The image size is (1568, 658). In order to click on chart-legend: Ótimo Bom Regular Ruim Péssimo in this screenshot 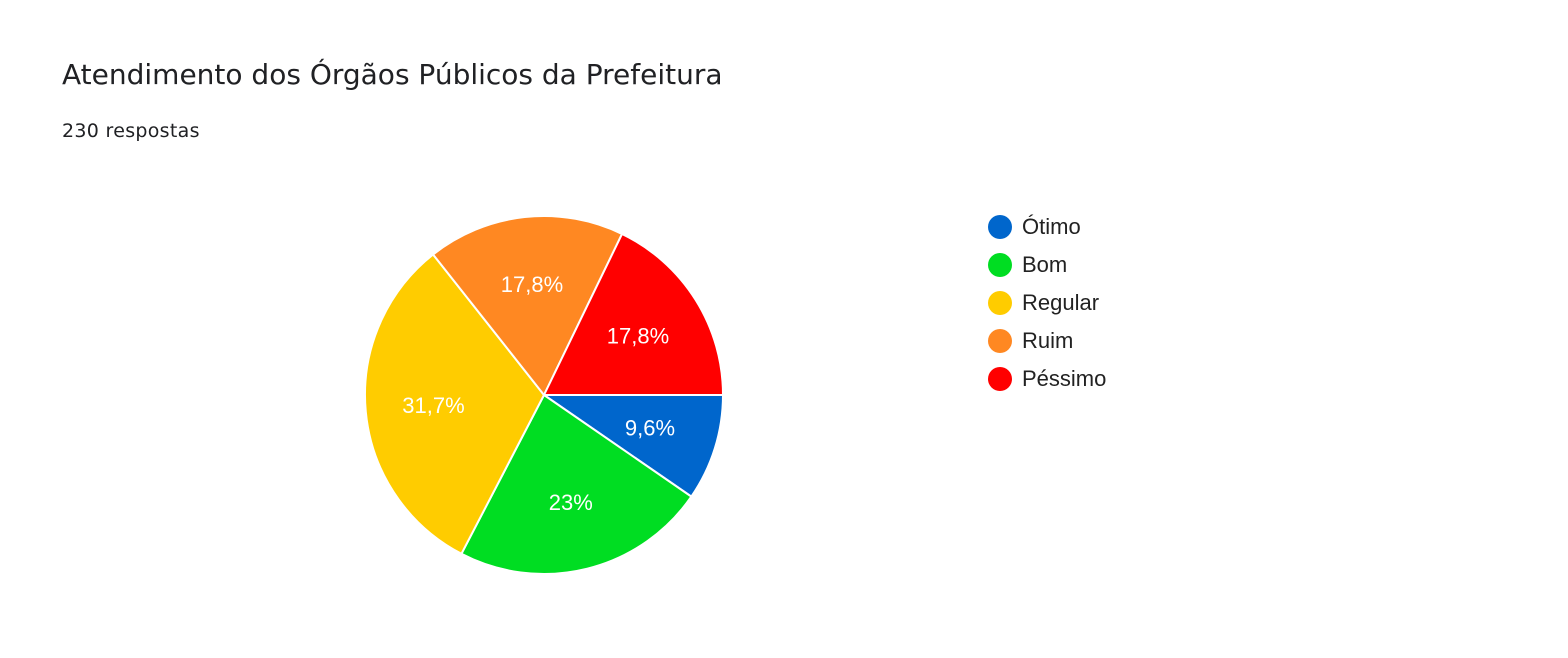, I will do `click(1138, 303)`.